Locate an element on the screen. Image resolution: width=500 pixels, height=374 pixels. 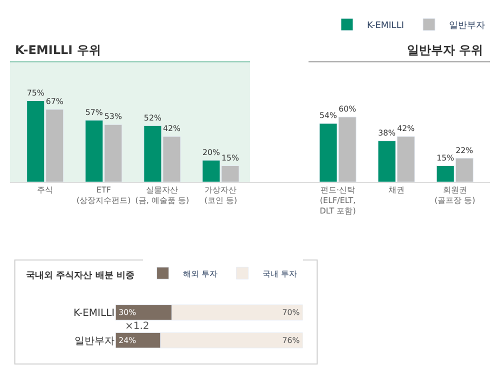
x-tick-label: 펀드·신탁 (ELF/ELT, DLT 포함) is located at coordinates (338, 201).